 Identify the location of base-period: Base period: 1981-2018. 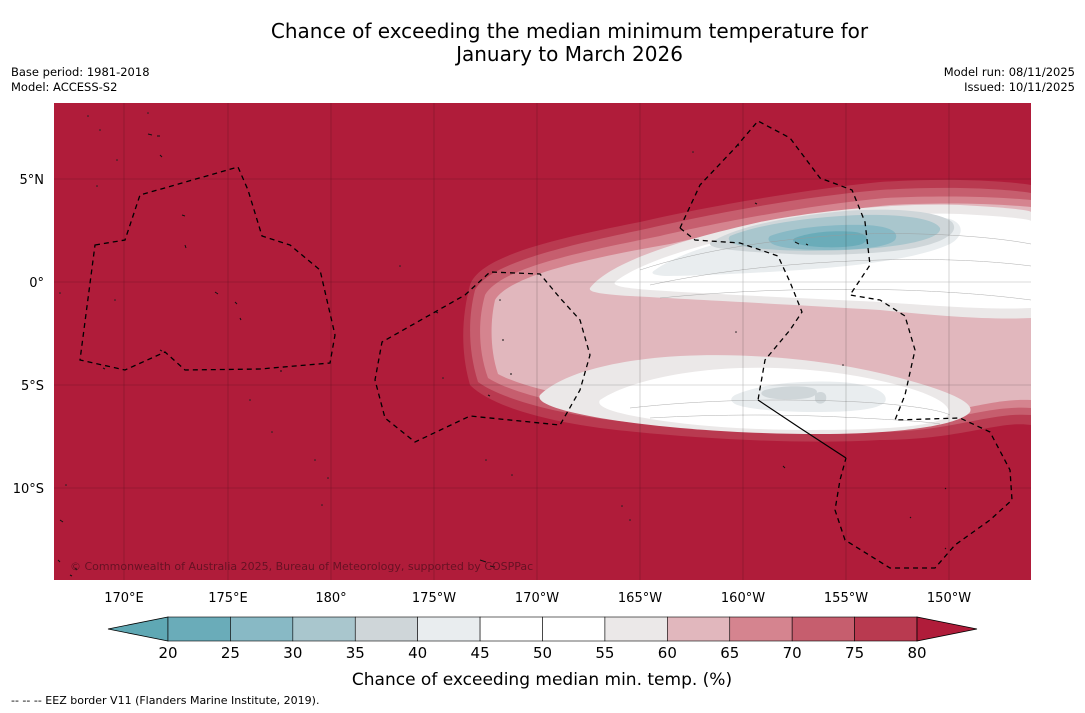
(80, 72).